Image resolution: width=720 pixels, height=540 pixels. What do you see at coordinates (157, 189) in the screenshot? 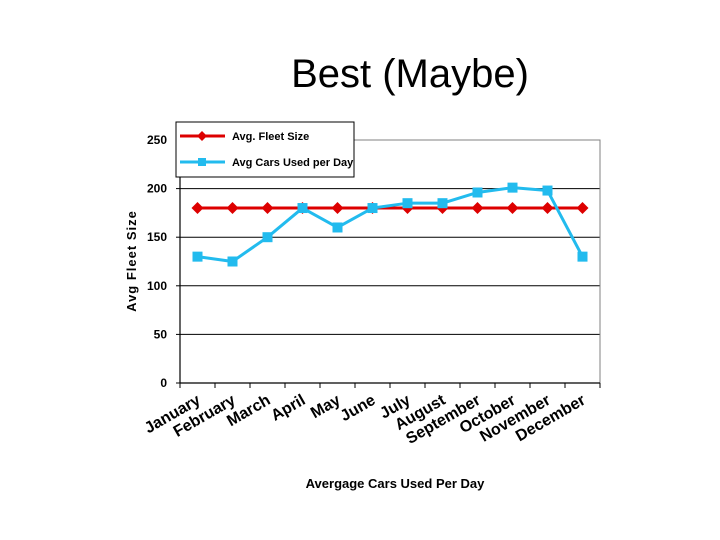
I see `y-tick-label: 200` at bounding box center [157, 189].